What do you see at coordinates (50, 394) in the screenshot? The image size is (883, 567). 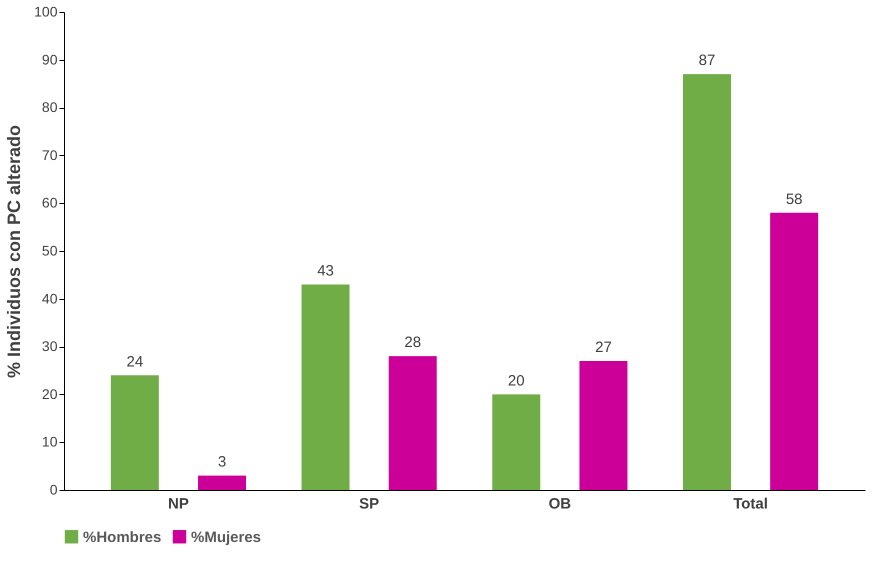 I see `y-tick-label: 20` at bounding box center [50, 394].